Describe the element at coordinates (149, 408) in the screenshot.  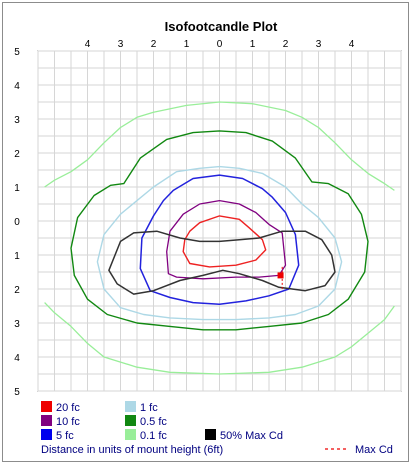
I see `legend-label: 1 fc` at that location.